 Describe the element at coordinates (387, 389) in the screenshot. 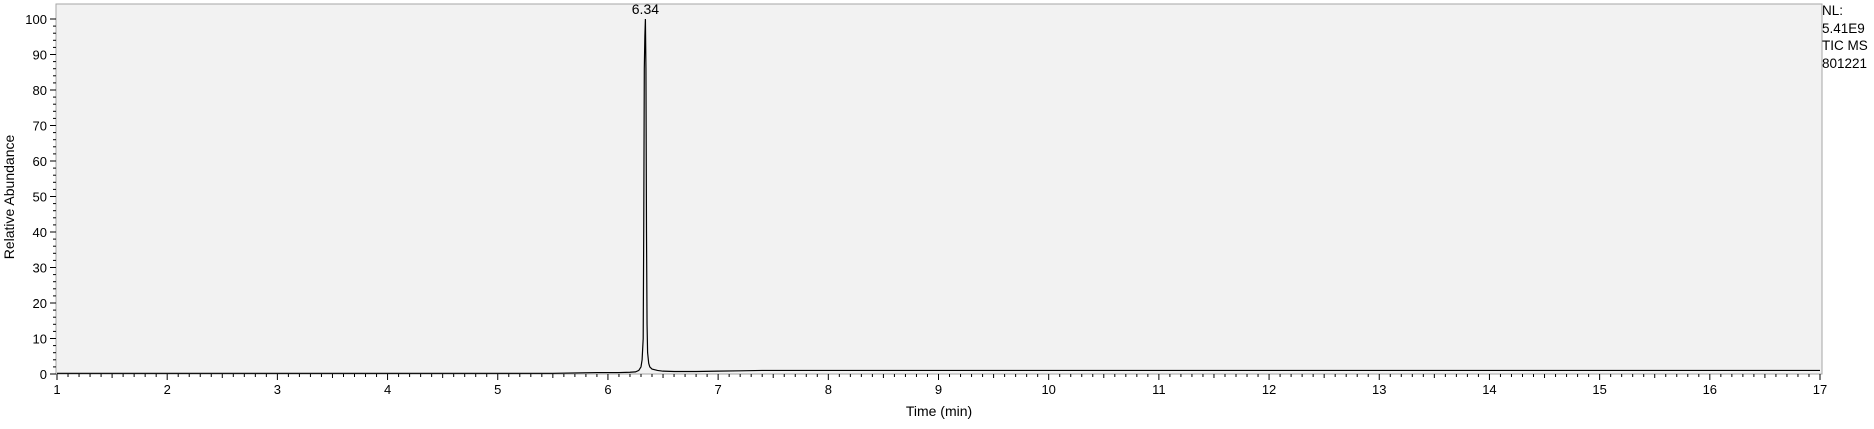

I see `x-tick-label: 4` at that location.